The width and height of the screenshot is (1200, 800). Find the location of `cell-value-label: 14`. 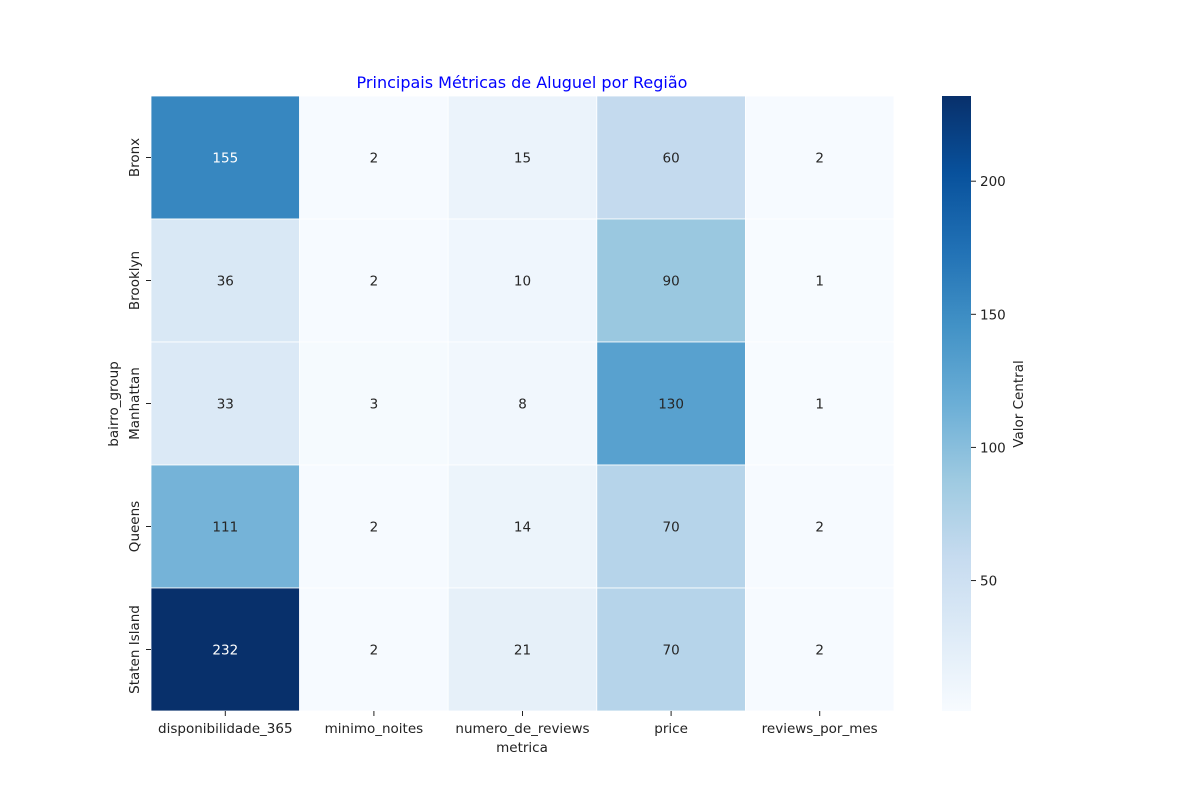

cell-value-label: 14 is located at coordinates (522, 528).